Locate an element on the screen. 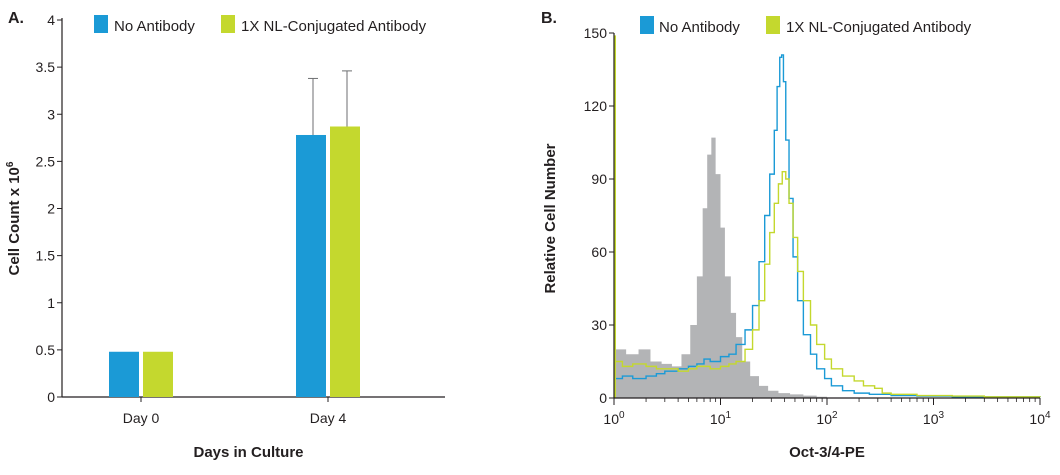 Image resolution: width=1060 pixels, height=475 pixels. panel-a-y-tick-label: 4 is located at coordinates (51, 20).